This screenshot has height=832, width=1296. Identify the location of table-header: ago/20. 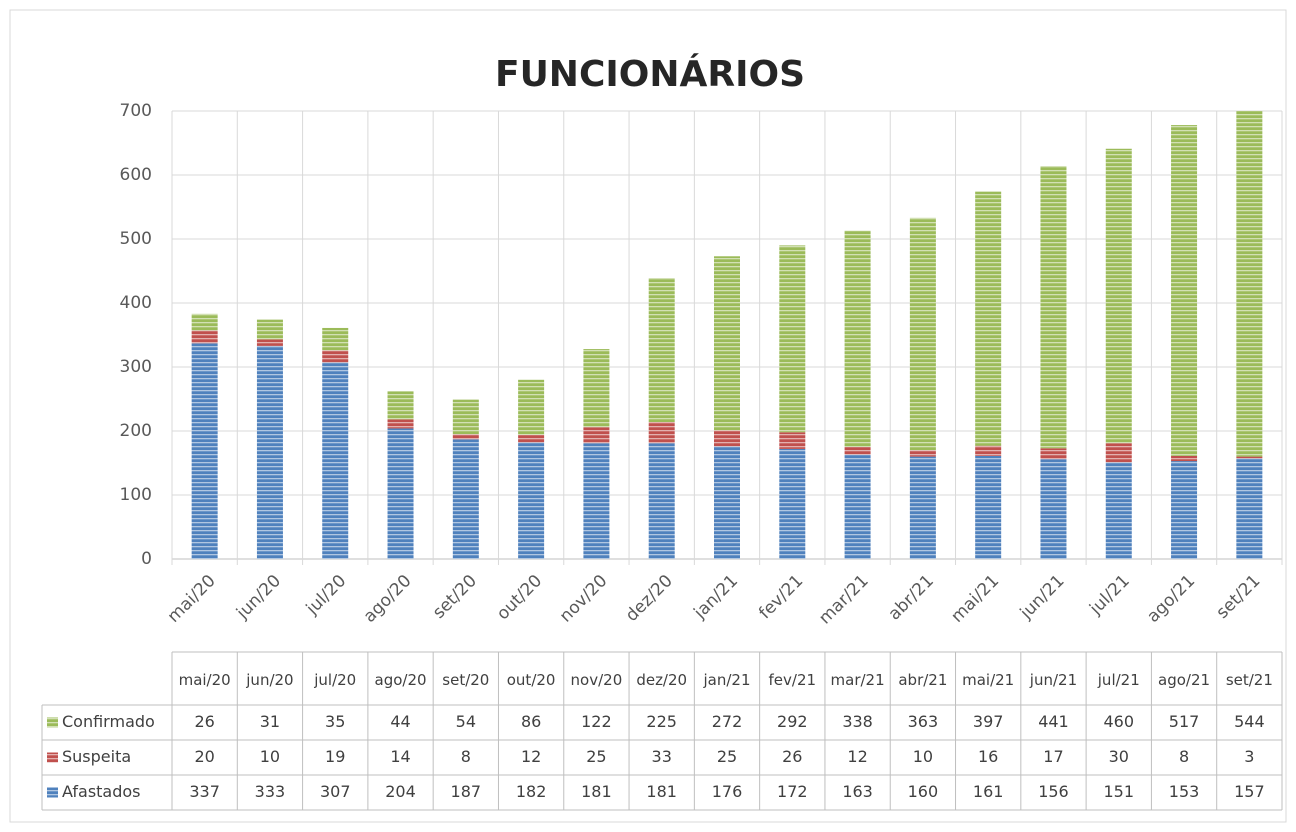
(401, 680).